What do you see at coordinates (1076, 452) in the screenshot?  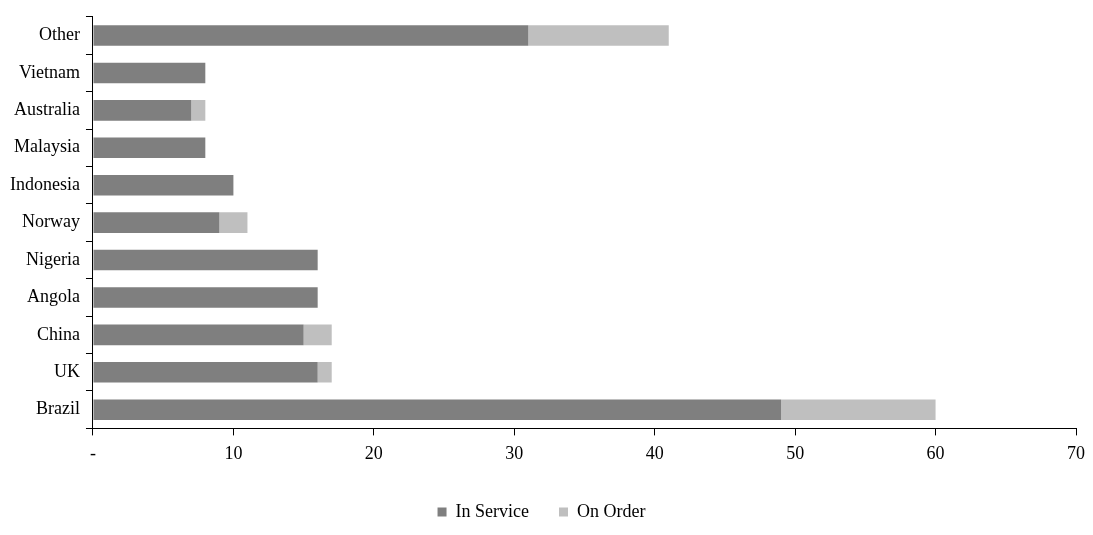 I see `x-tick-label: 70` at bounding box center [1076, 452].